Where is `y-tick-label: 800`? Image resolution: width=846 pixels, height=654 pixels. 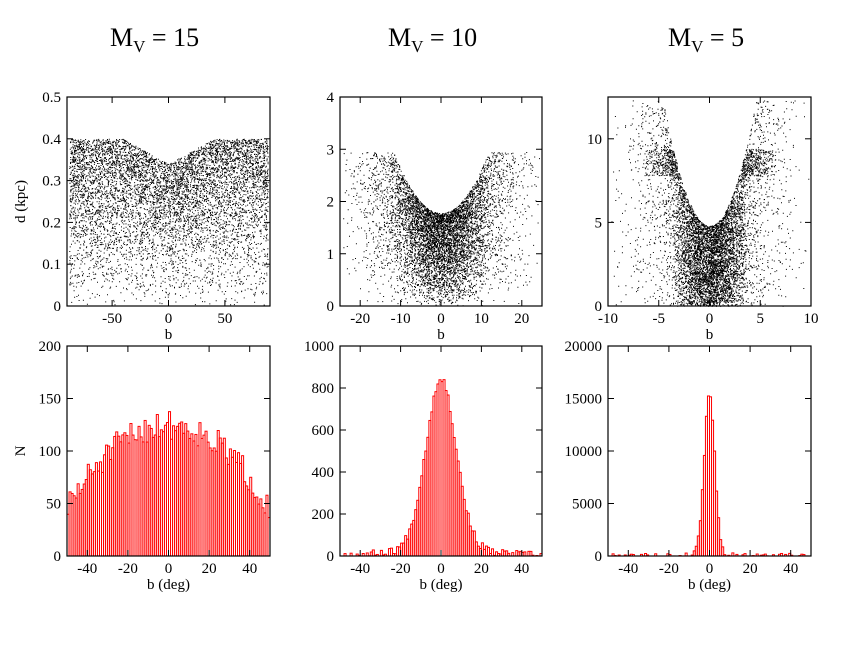 y-tick-label: 800 is located at coordinates (323, 389).